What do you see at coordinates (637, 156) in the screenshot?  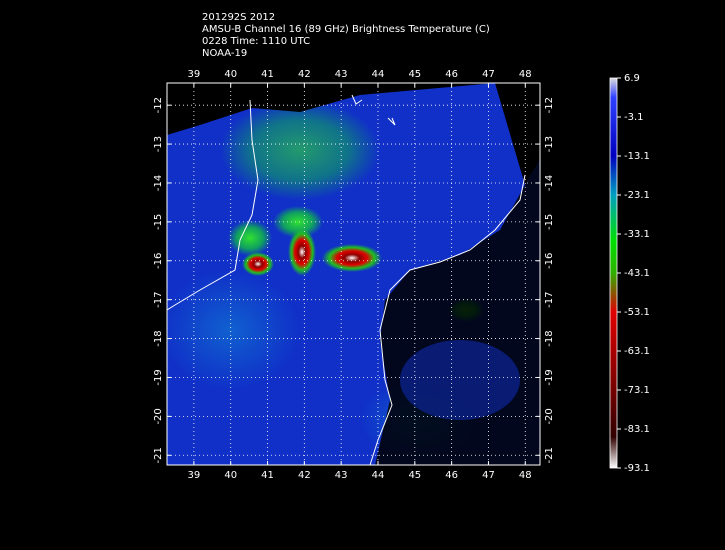 I see `colorbar-label: -13.1` at bounding box center [637, 156].